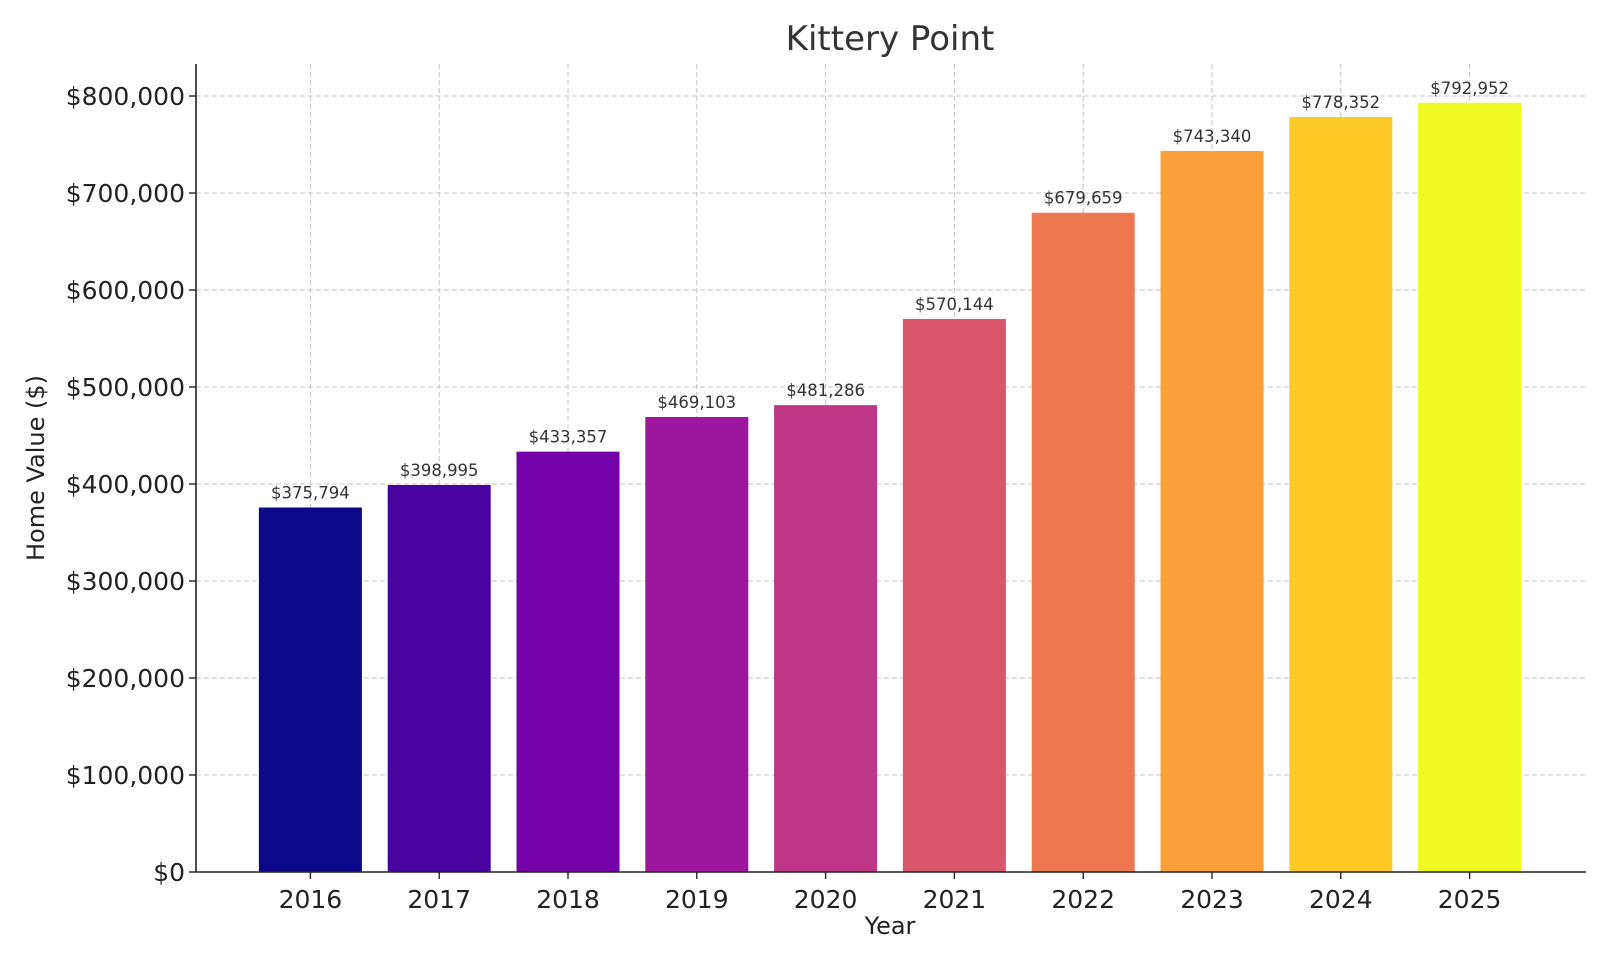 The height and width of the screenshot is (960, 1600). I want to click on chart-title: Kittery Point, so click(890, 39).